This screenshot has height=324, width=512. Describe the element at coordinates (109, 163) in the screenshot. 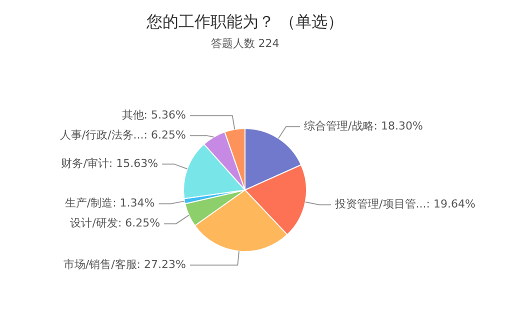

I see `slice-label: 财务/审计: 15.63%` at that location.